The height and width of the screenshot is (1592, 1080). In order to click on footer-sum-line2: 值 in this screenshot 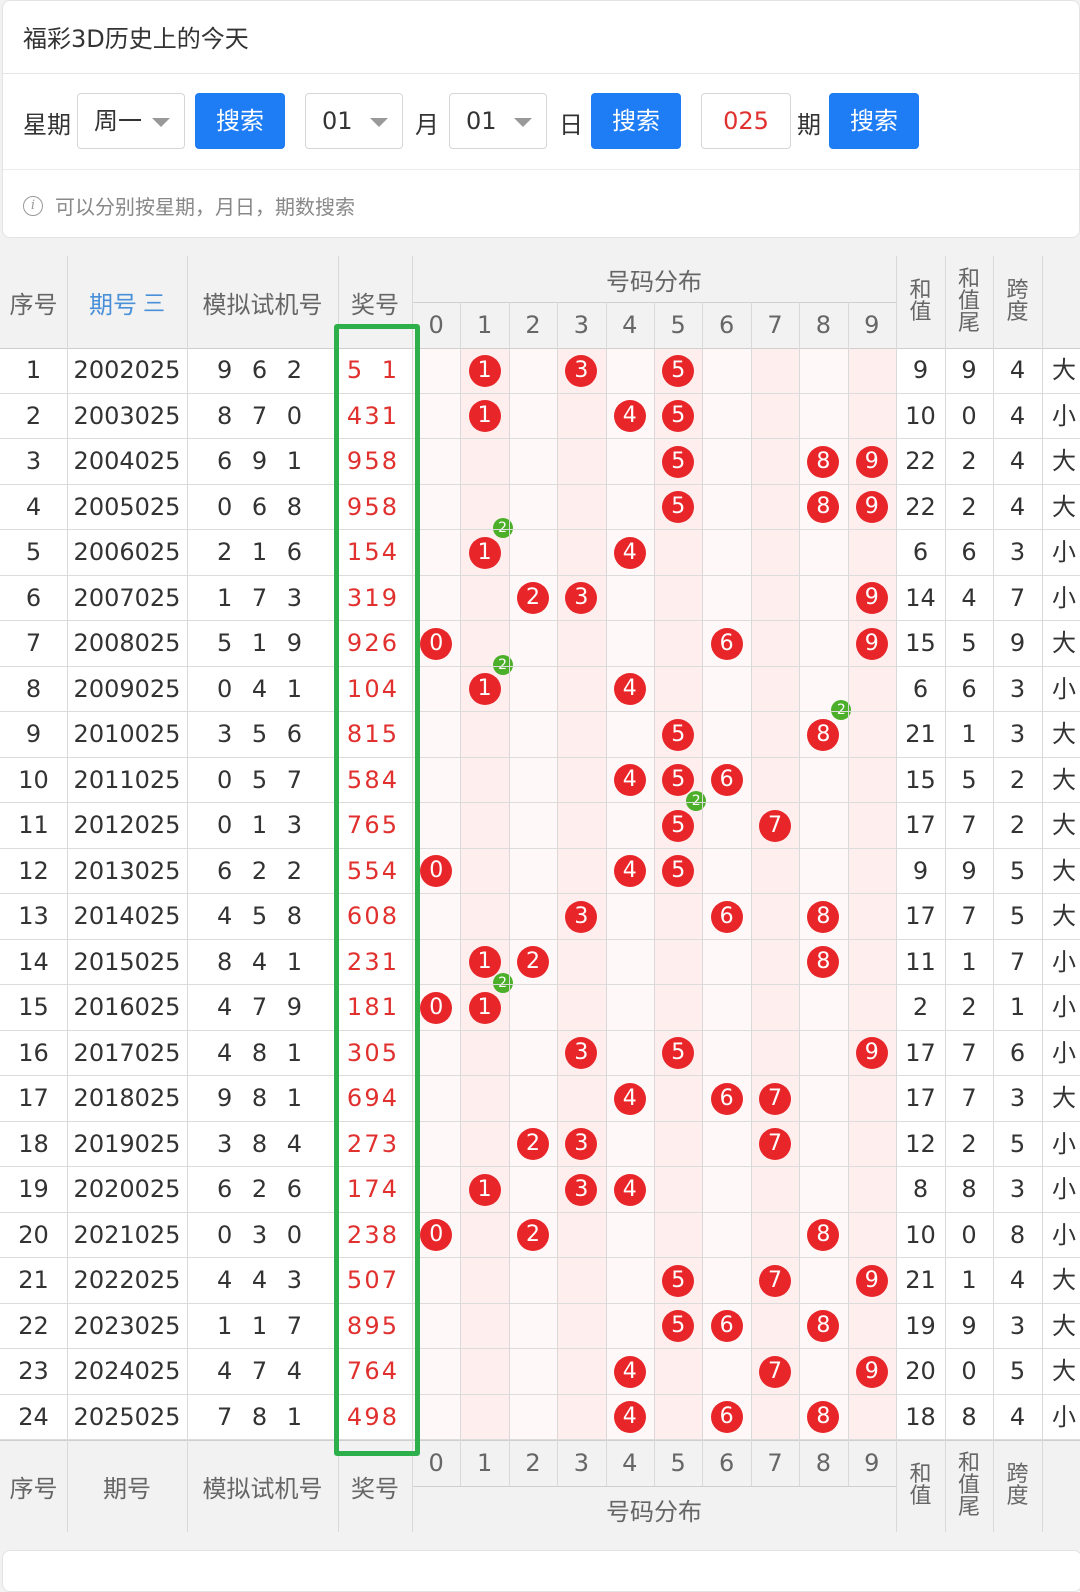, I will do `click(920, 1496)`.